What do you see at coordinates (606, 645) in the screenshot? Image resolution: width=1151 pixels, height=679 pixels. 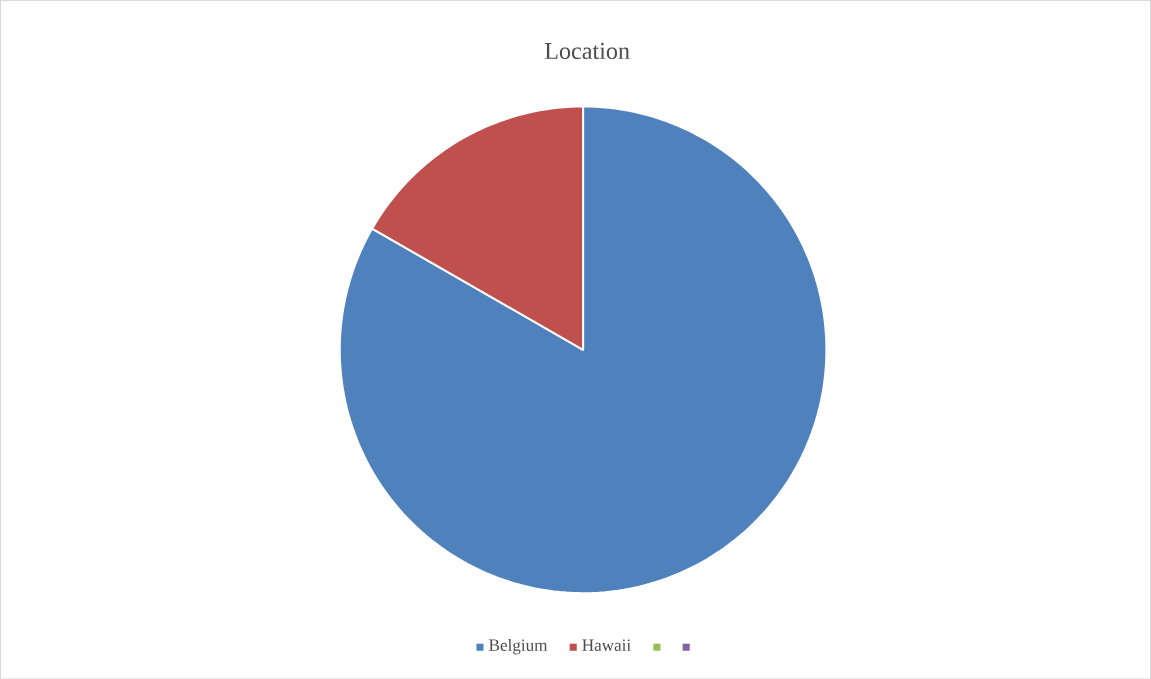 I see `legend-label: Hawaii` at bounding box center [606, 645].